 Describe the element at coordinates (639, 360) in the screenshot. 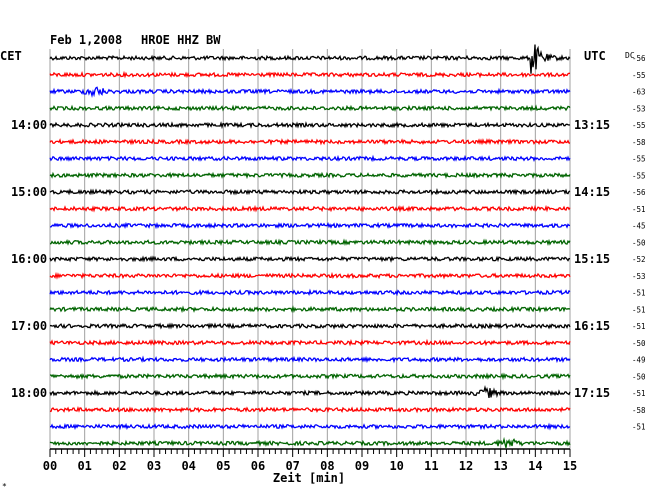

I see `dc-offset-label-18: -49` at that location.